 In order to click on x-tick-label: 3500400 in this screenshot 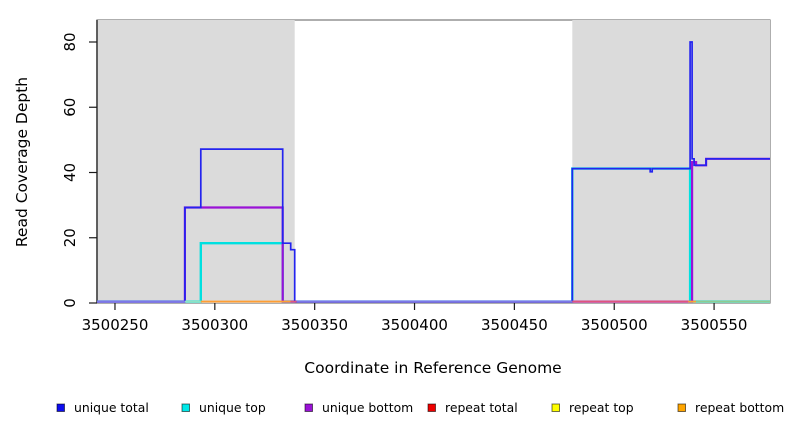, I will do `click(414, 325)`.